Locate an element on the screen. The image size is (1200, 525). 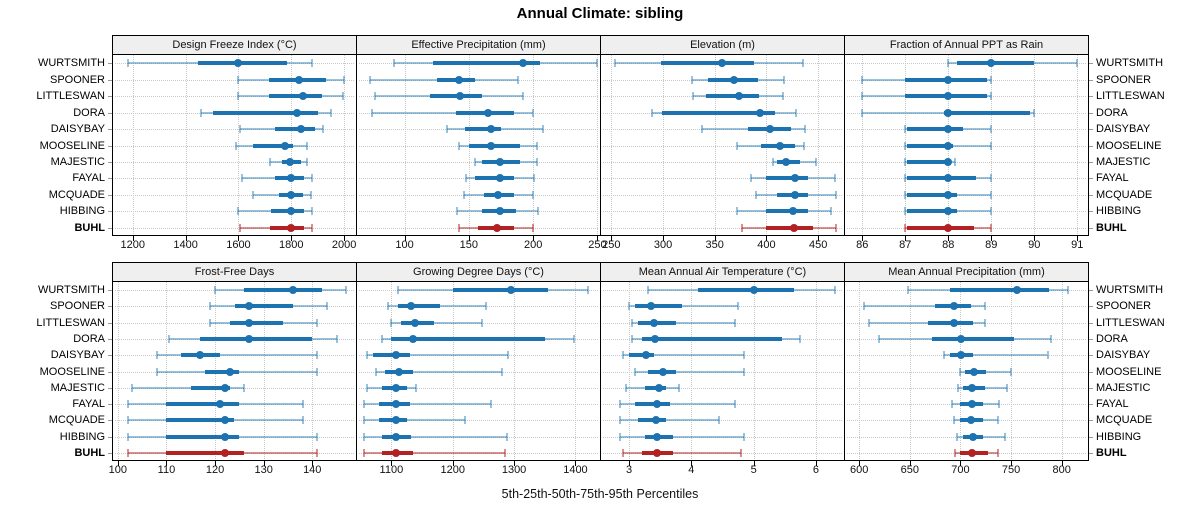
iqr-bar-mcquade is located at coordinates (932, 194).